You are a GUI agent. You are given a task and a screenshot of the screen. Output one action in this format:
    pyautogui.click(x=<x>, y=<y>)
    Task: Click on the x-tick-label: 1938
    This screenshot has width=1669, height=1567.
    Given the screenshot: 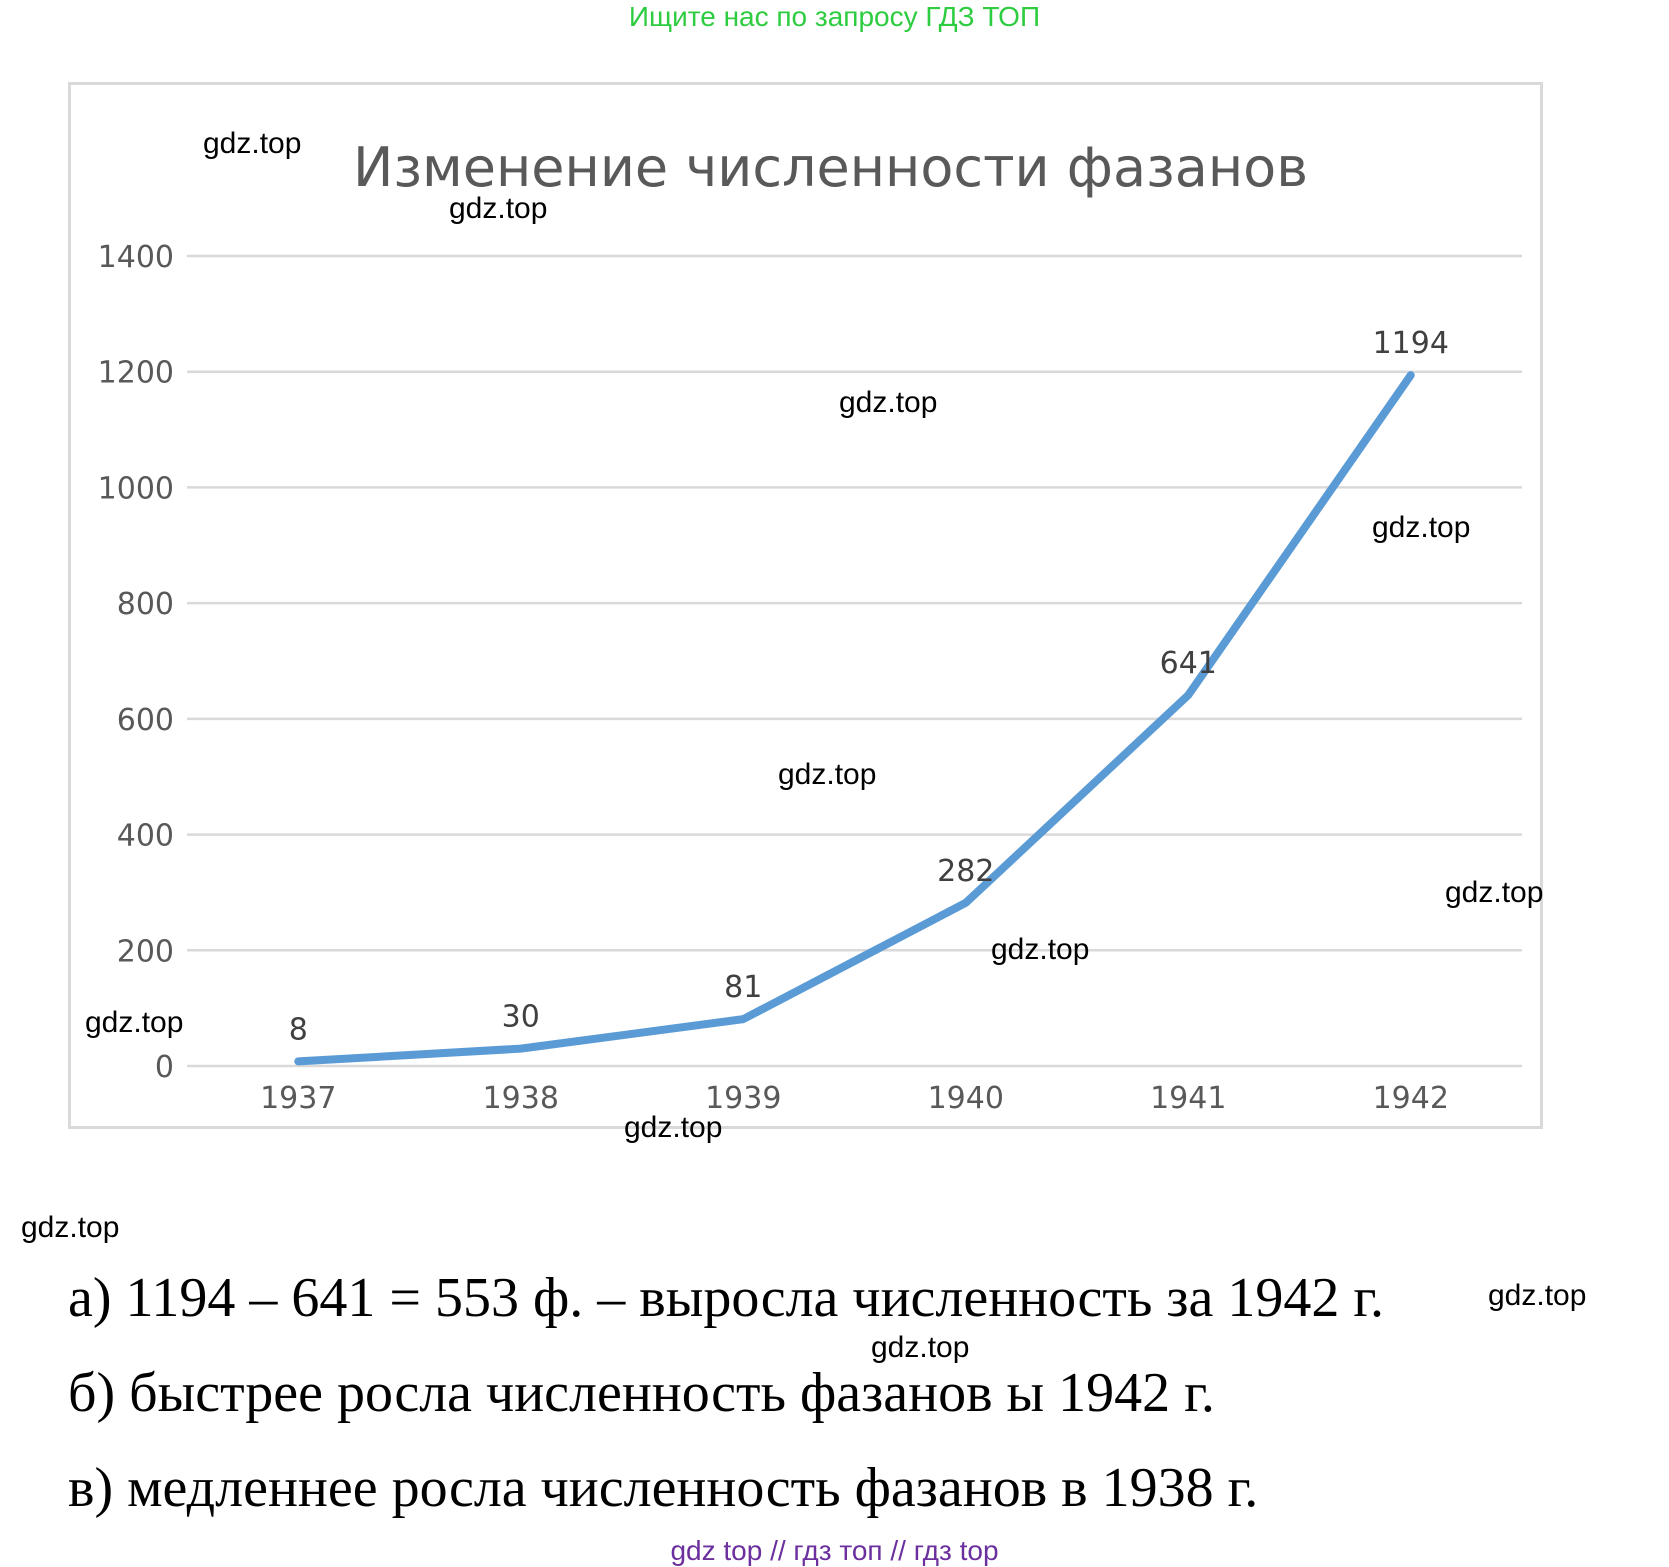 What is the action you would take?
    pyautogui.click(x=521, y=1098)
    